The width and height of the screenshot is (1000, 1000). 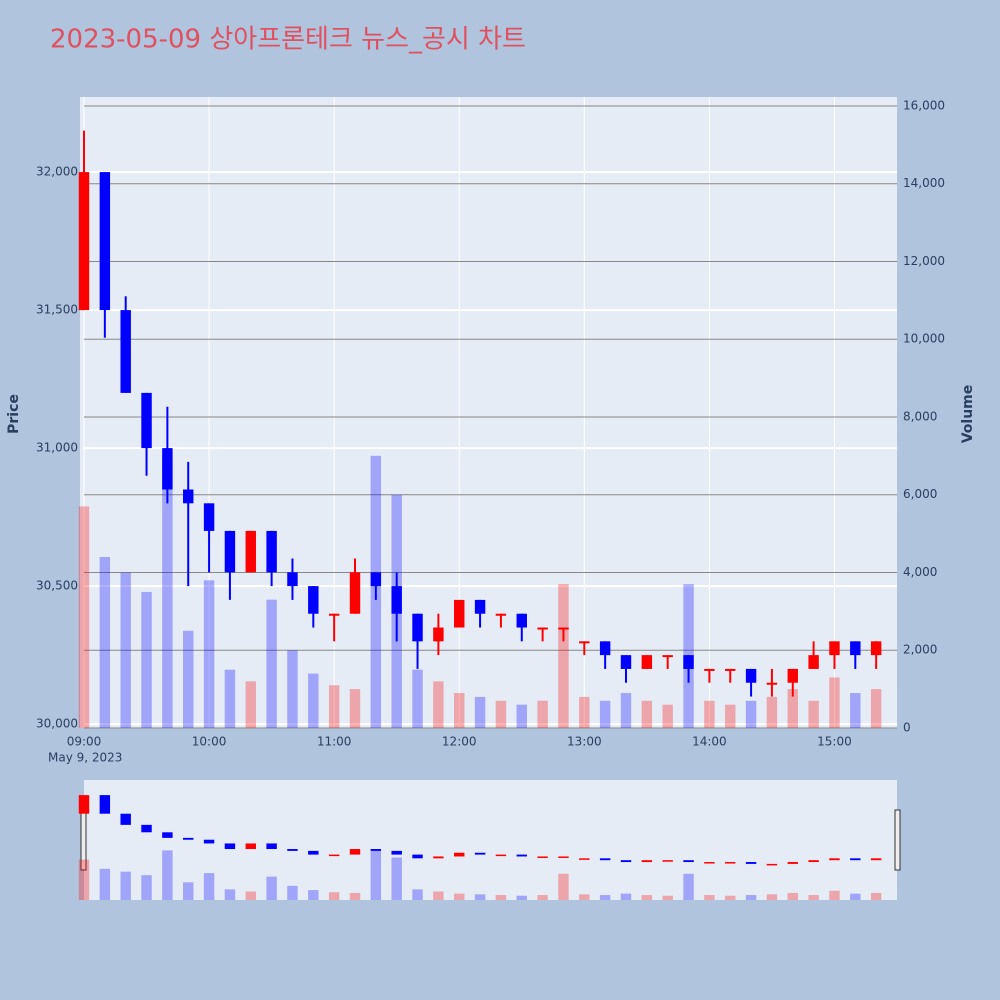 I want to click on x-tick-label: 14:00, so click(x=709, y=742).